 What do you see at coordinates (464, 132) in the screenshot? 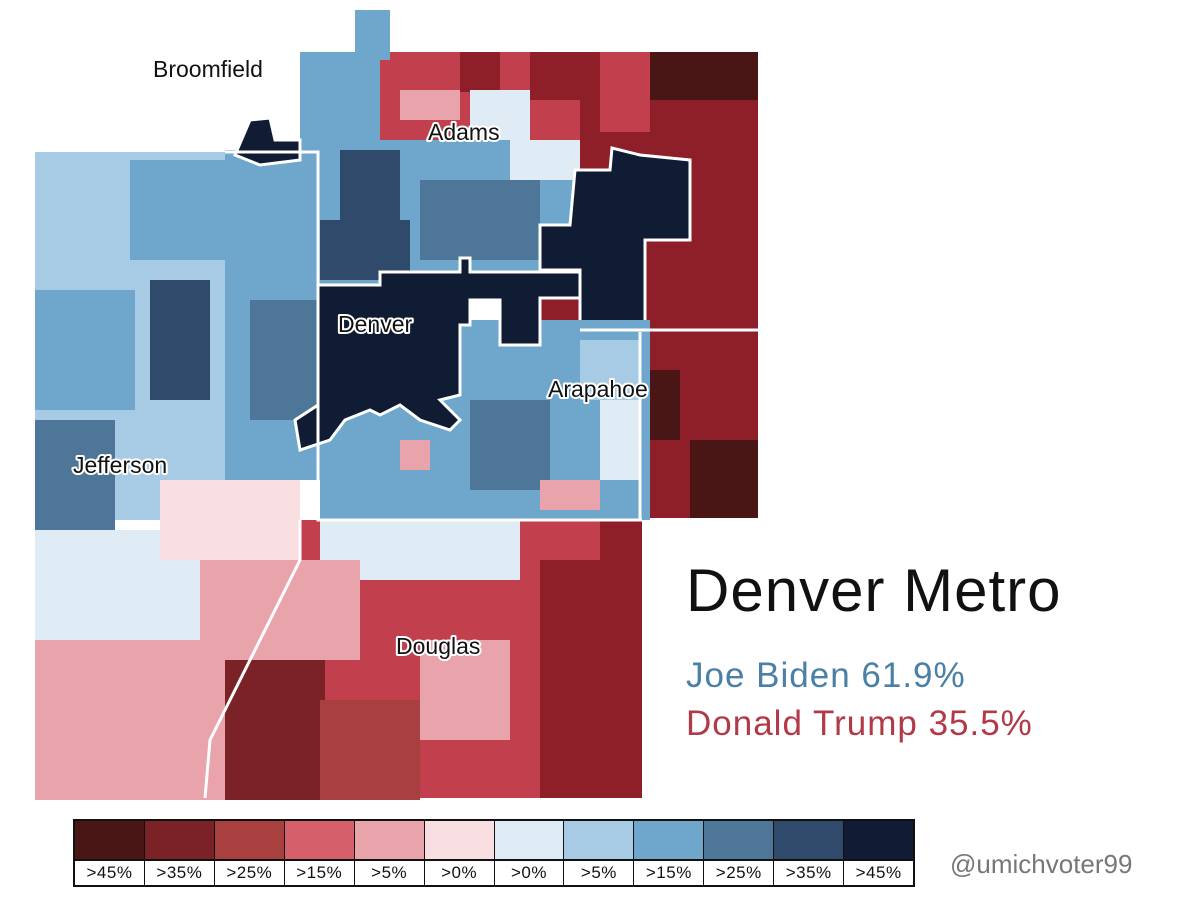
I see `county-label-adams: Adams` at bounding box center [464, 132].